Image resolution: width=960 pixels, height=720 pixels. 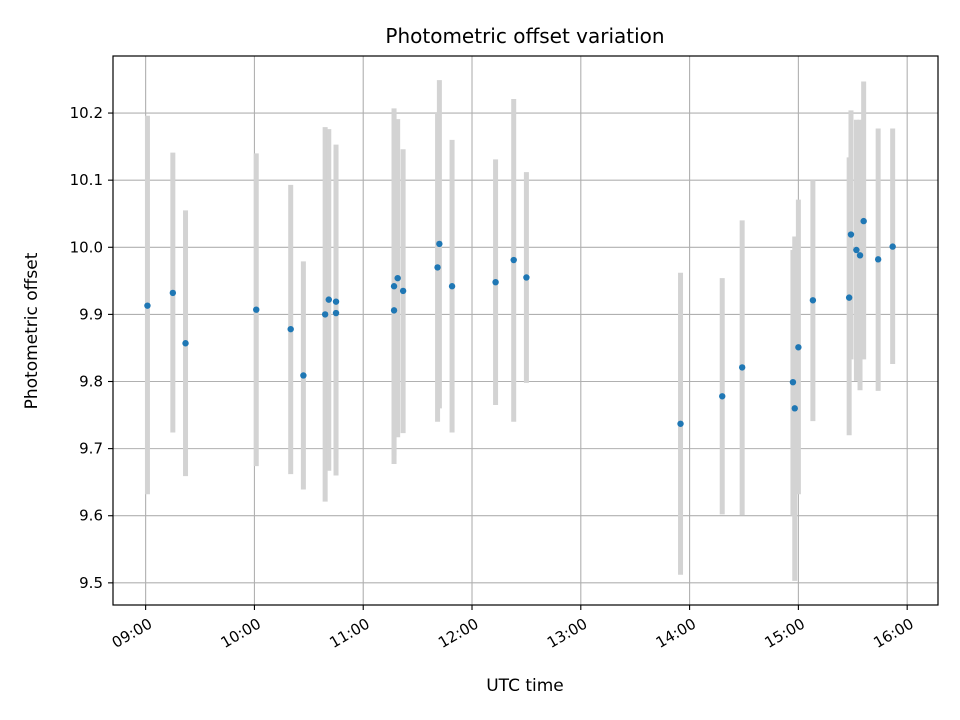 I want to click on y-axis: 9.5 9.6 9.7 9.8 9.9 10.0 10.1 10.2, so click(x=91, y=348).